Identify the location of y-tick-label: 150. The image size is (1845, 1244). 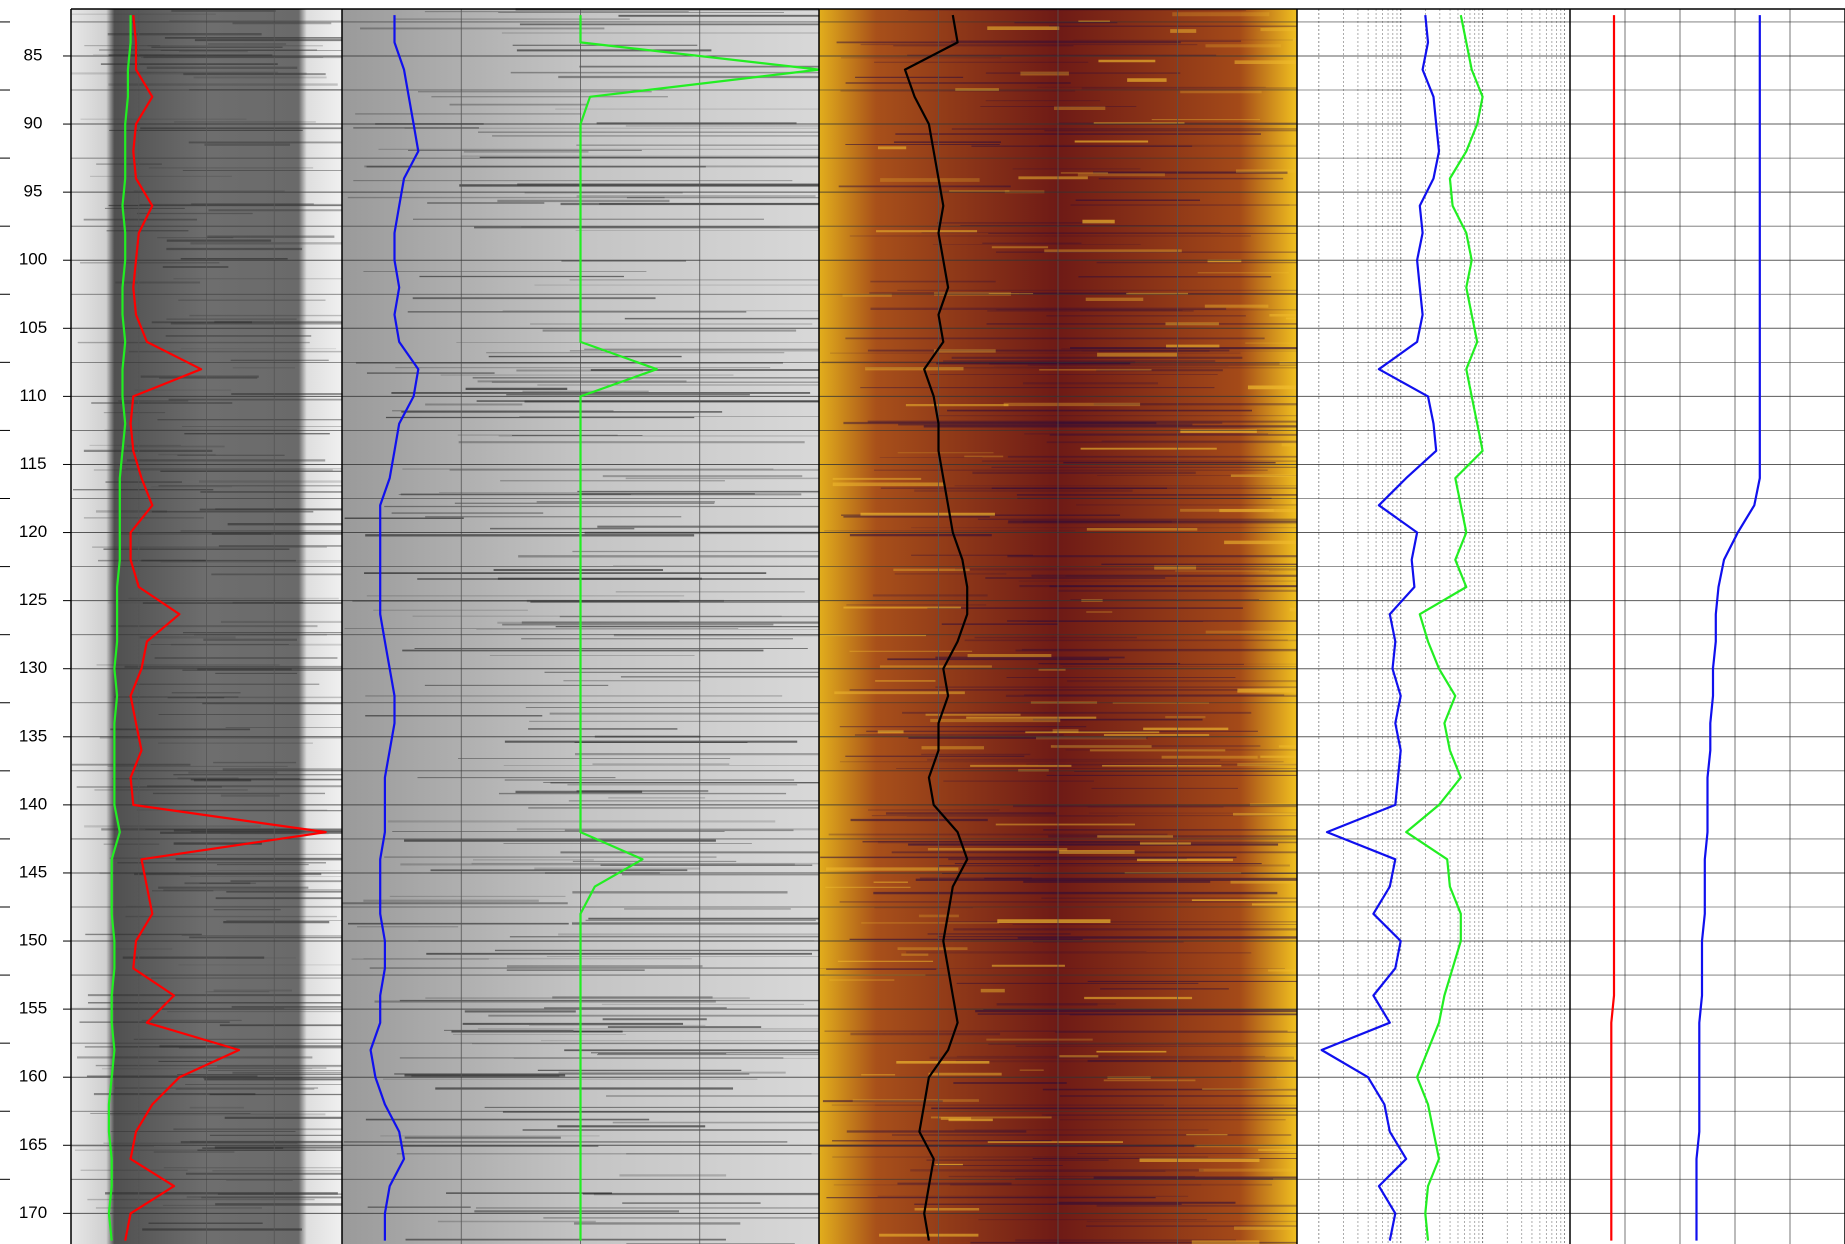
(33, 940).